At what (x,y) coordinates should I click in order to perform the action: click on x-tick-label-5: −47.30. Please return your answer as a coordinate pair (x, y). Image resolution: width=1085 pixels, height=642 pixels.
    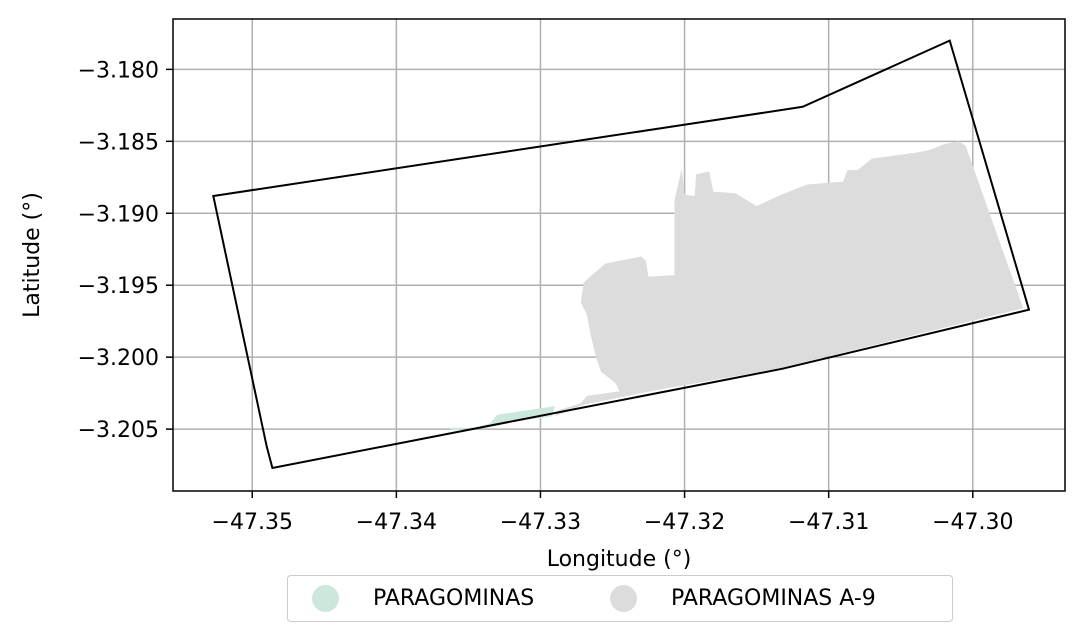
    Looking at the image, I should click on (972, 522).